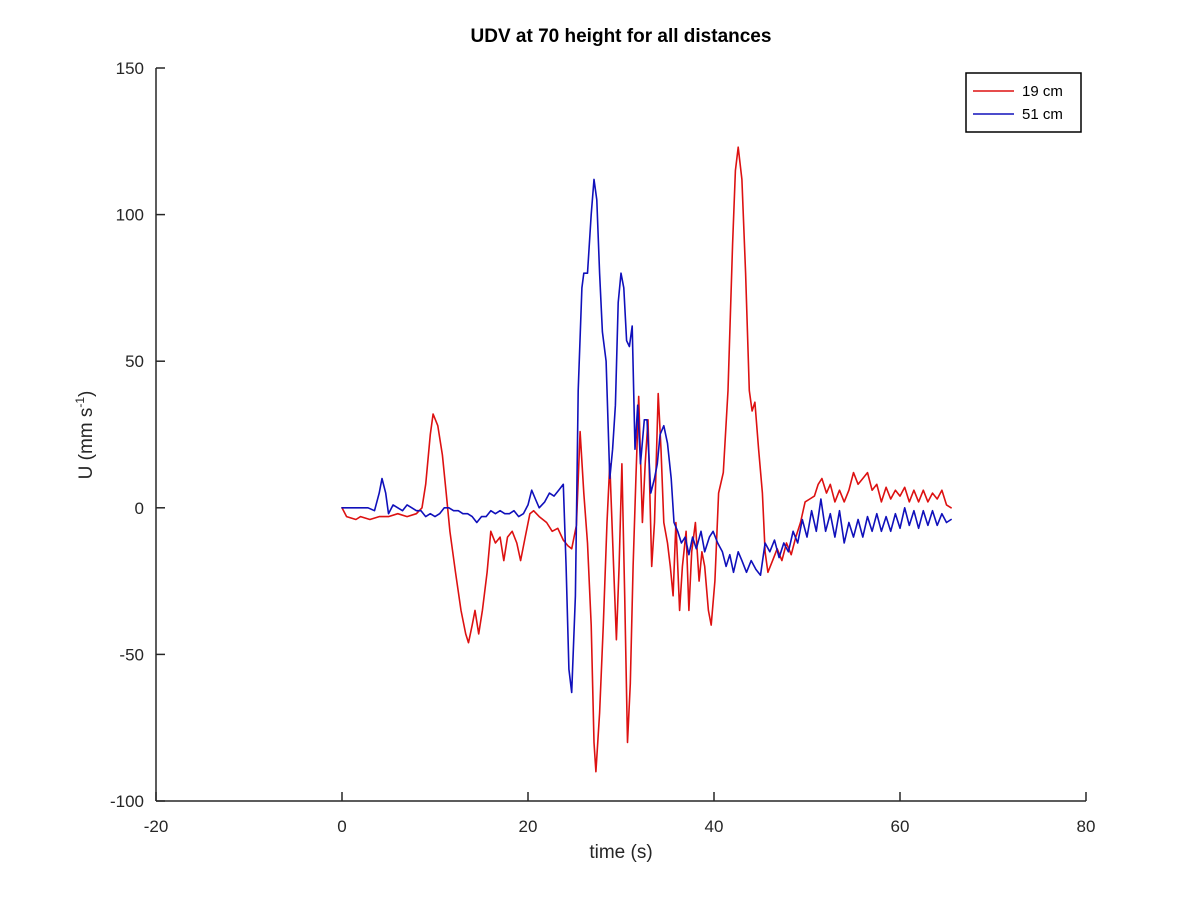 This screenshot has height=900, width=1200. Describe the element at coordinates (130, 68) in the screenshot. I see `y-tick-label: 150` at that location.